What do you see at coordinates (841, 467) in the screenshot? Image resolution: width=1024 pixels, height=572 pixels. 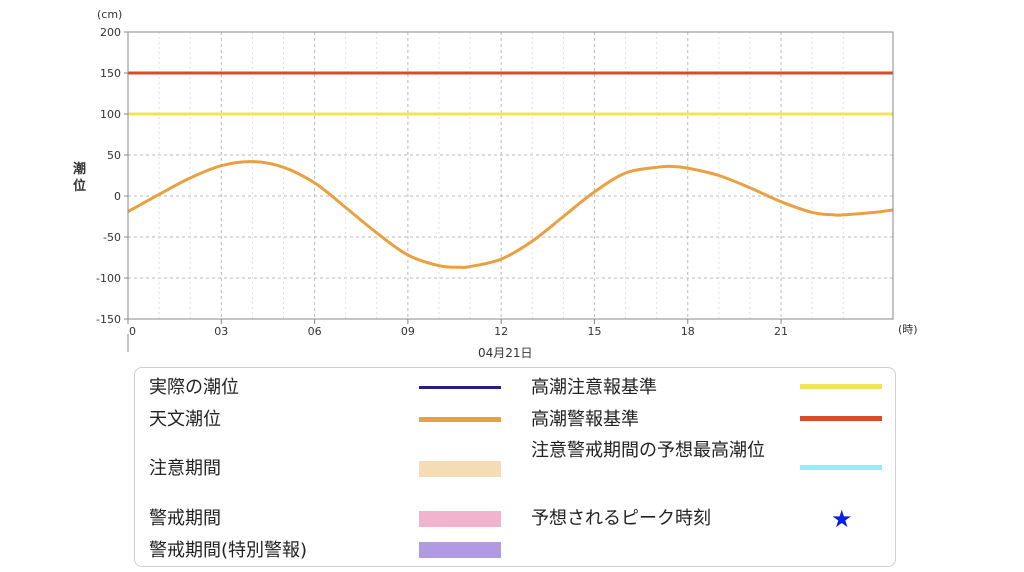 I see `legend-swatch-predicted-max-tide` at bounding box center [841, 467].